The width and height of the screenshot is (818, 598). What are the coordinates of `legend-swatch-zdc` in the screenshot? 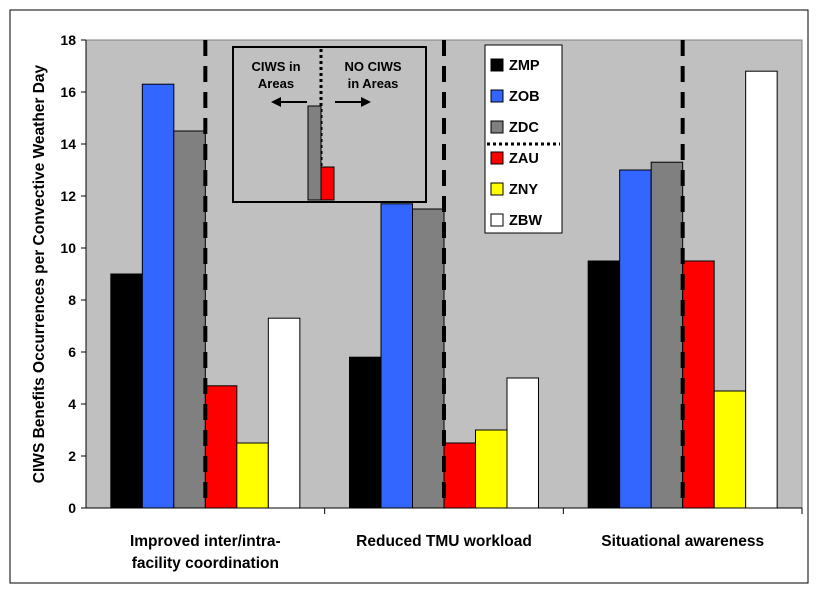 It's located at (497, 127).